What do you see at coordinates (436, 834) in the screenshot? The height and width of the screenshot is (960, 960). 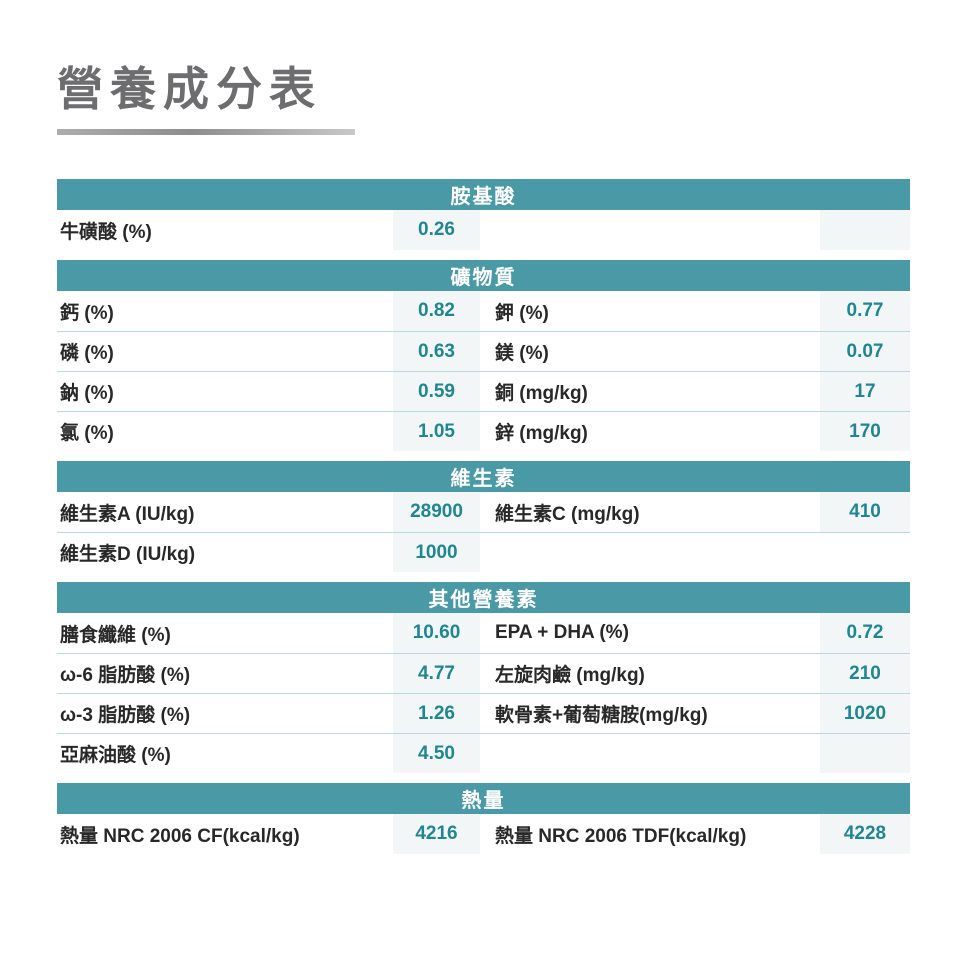 I see `row-value-left: 4216` at bounding box center [436, 834].